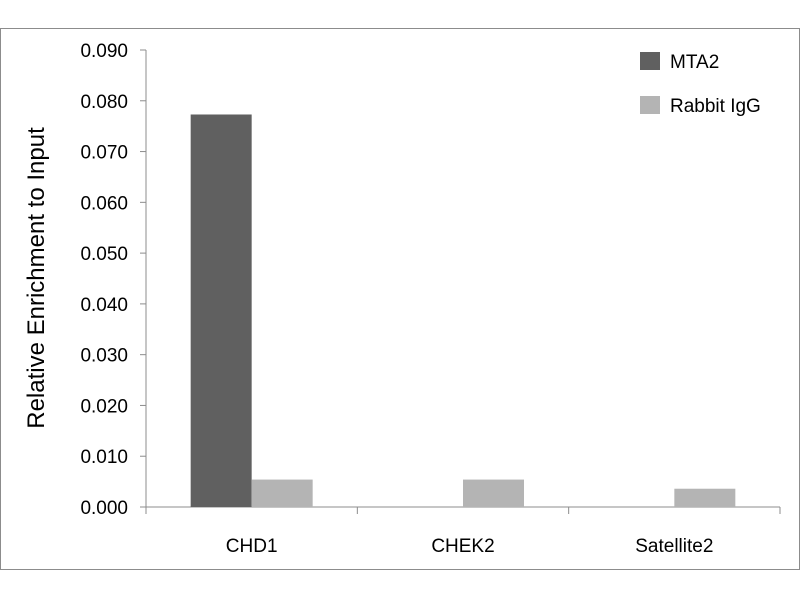 The image size is (800, 600). Describe the element at coordinates (104, 153) in the screenshot. I see `y-tick-label: 0.070` at that location.